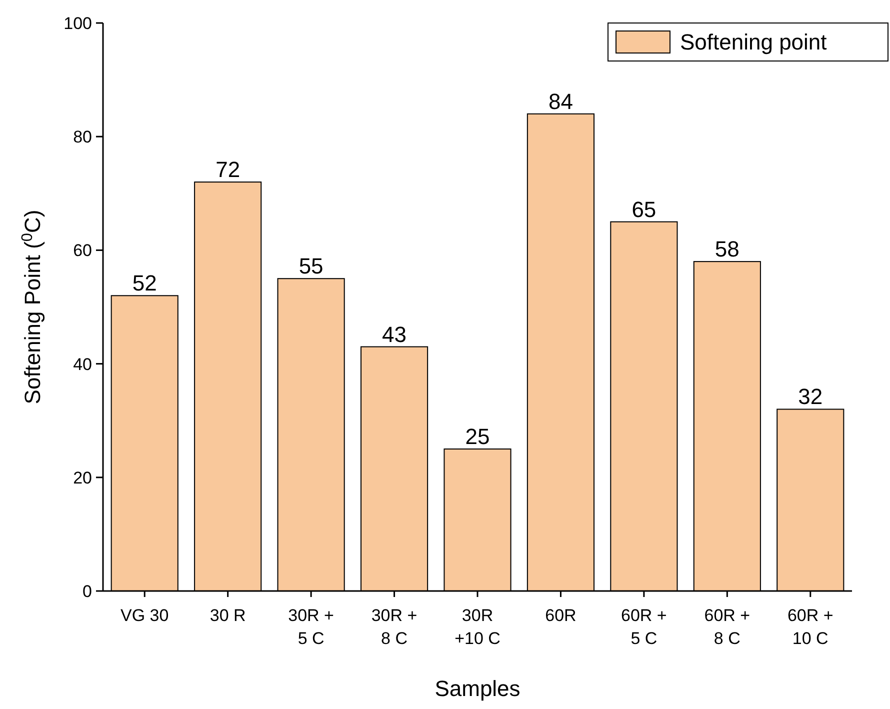  I want to click on y-tick-label: 0, so click(87, 591).